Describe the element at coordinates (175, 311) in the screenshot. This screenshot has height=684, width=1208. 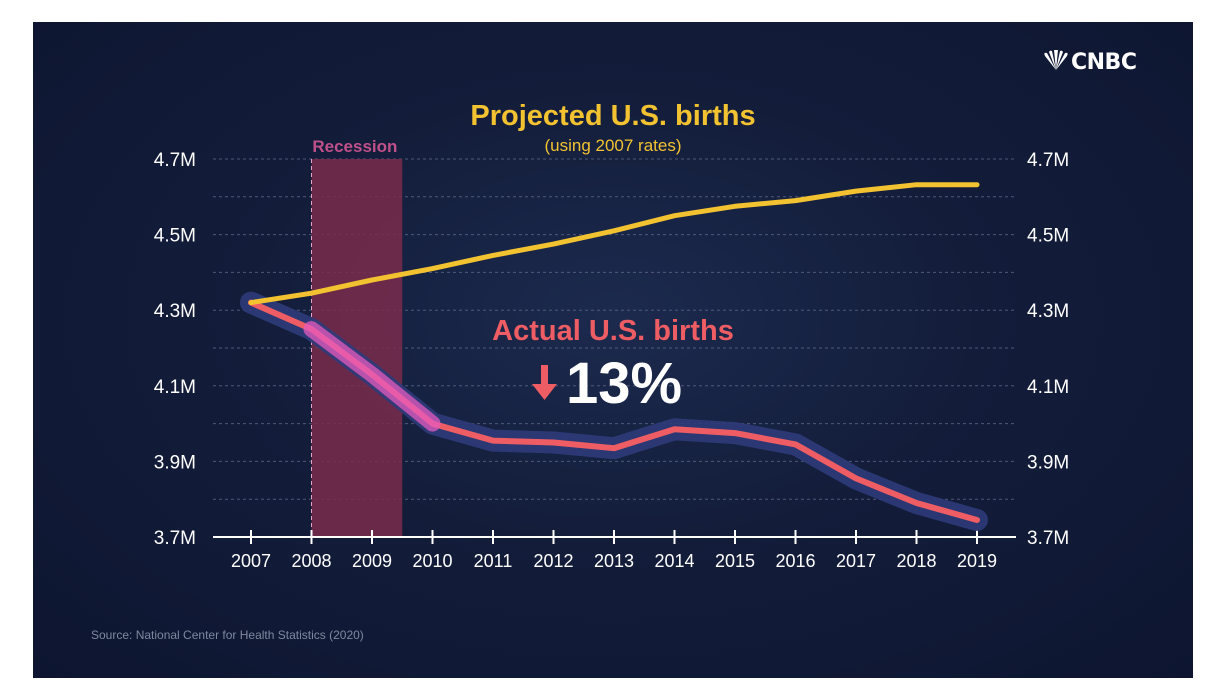
I see `y-tick-label-left: 4.3M` at that location.